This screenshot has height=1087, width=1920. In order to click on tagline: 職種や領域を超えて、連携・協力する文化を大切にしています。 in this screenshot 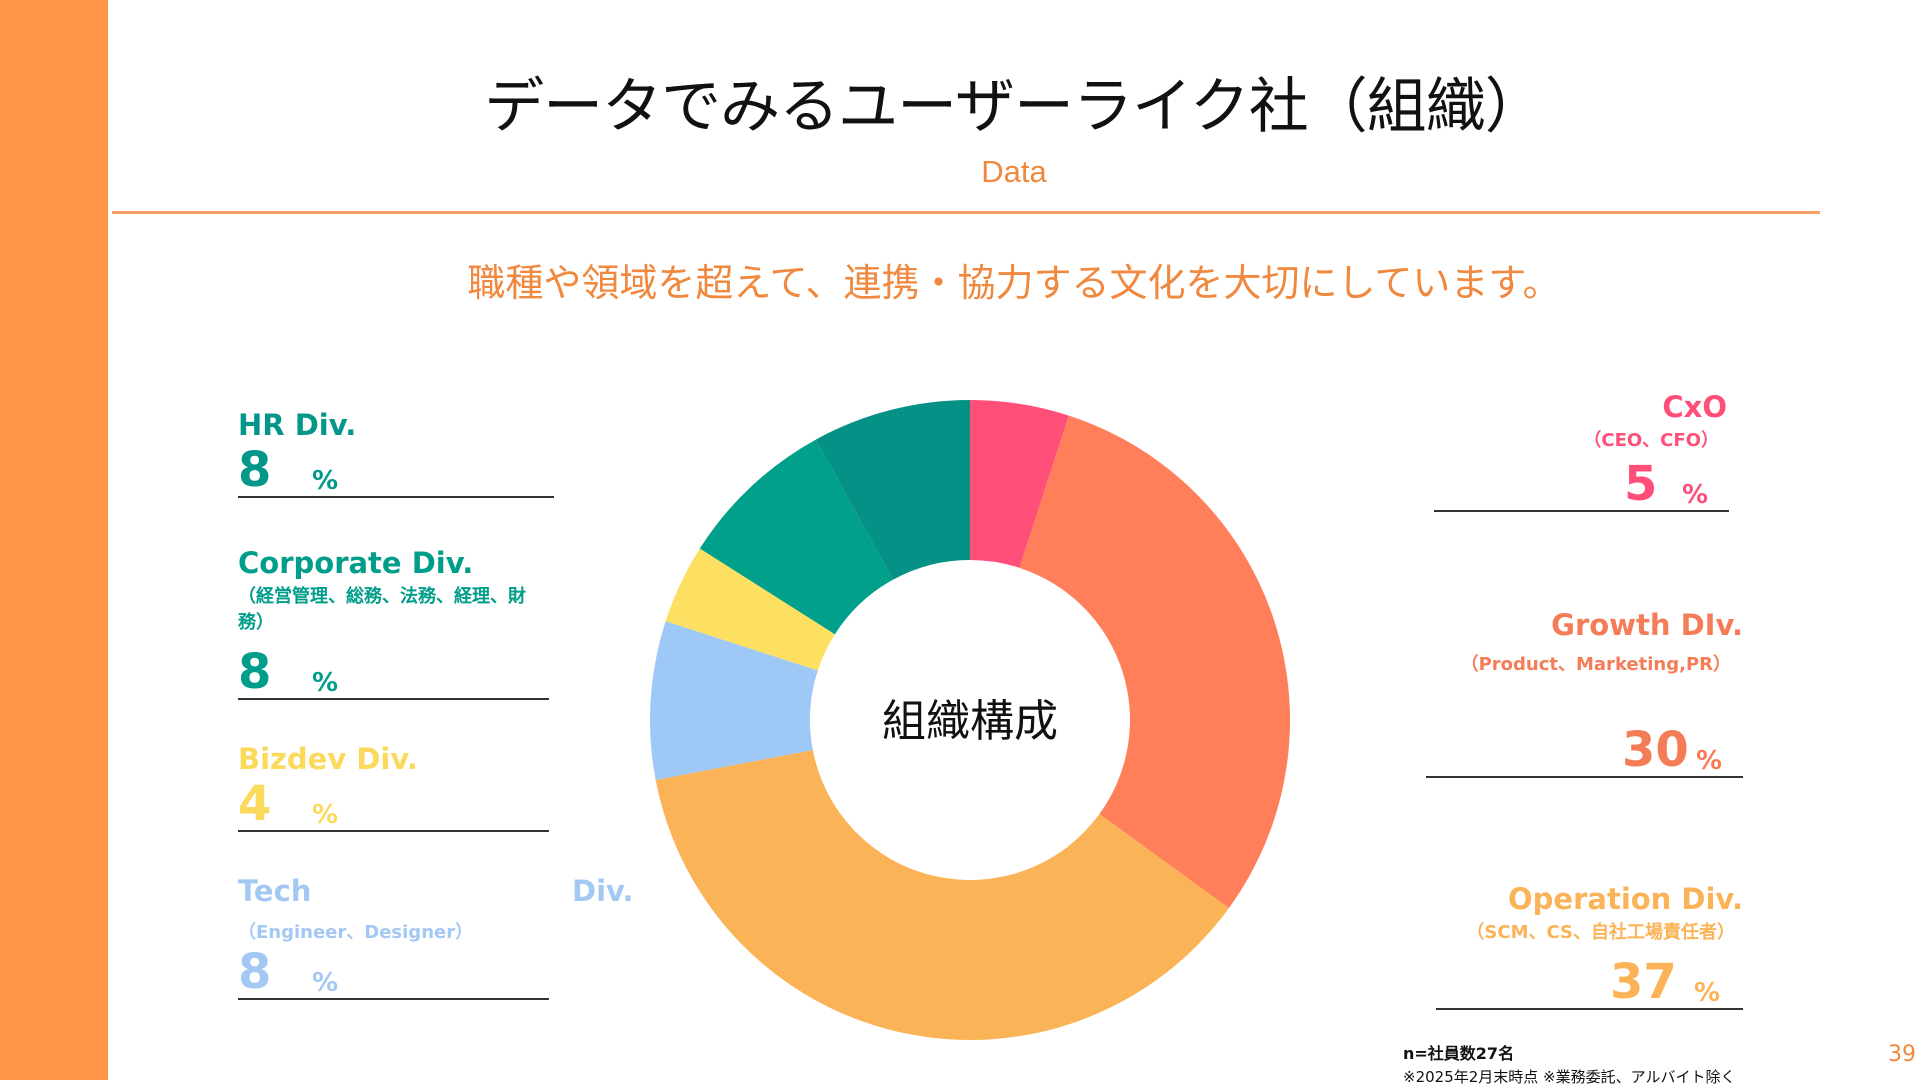, I will do `click(1014, 283)`.